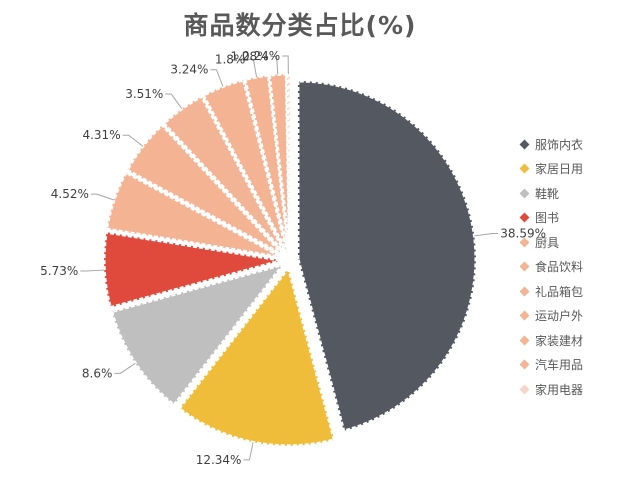 This screenshot has height=480, width=640. I want to click on legend-item: 服饰内衣, so click(551, 144).